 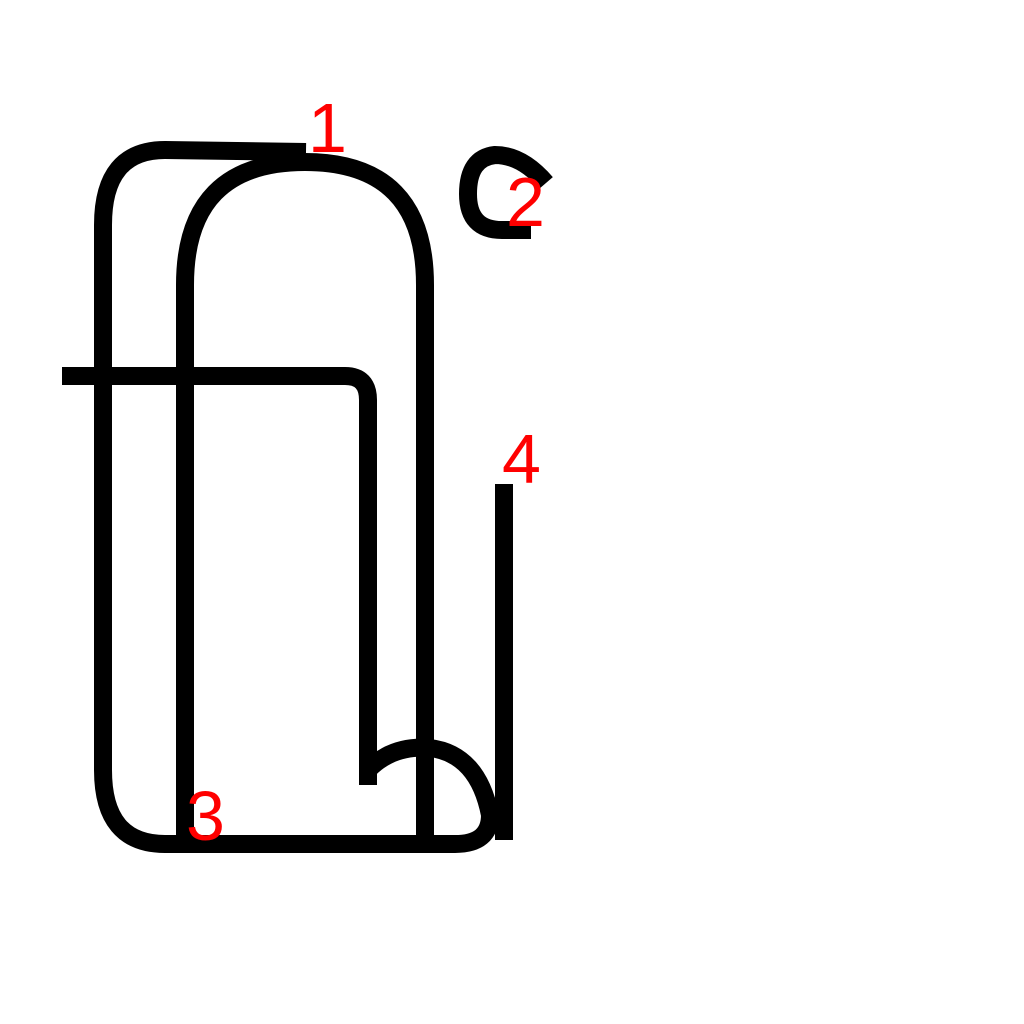 I want to click on stroke-small-ring, so click(x=506, y=192).